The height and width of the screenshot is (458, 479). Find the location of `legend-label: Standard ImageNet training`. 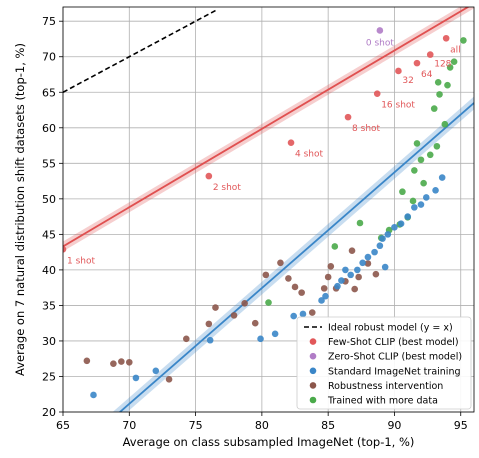

legend-label: Standard ImageNet training is located at coordinates (394, 371).